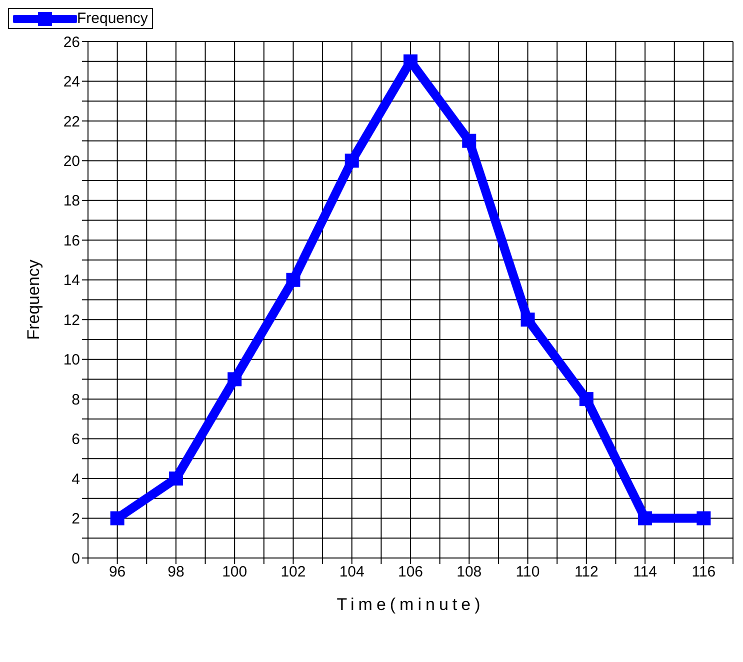  What do you see at coordinates (528, 572) in the screenshot?
I see `x-tick-label: 110` at bounding box center [528, 572].